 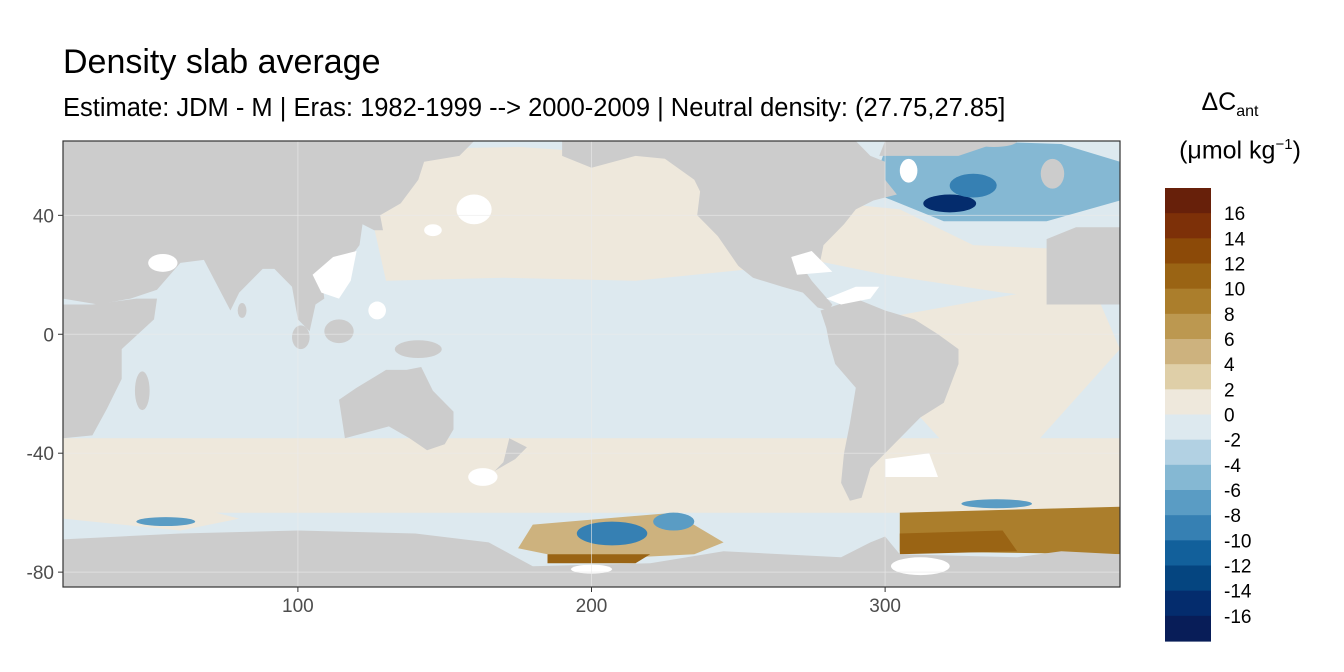 I want to click on y-tick-label: 0, so click(x=48, y=335).